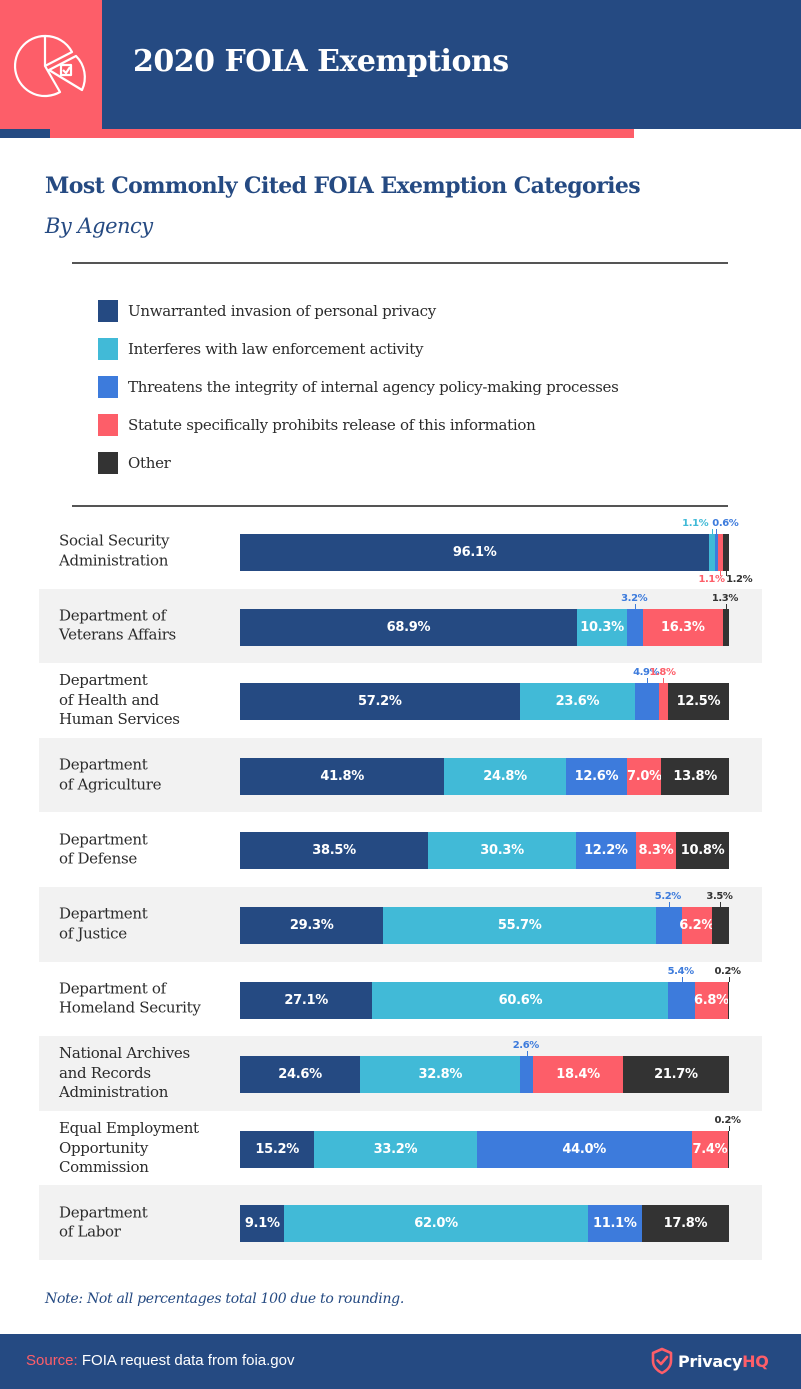 The width and height of the screenshot is (801, 1389). Describe the element at coordinates (663, 702) in the screenshot. I see `bar-segment-statute` at that location.